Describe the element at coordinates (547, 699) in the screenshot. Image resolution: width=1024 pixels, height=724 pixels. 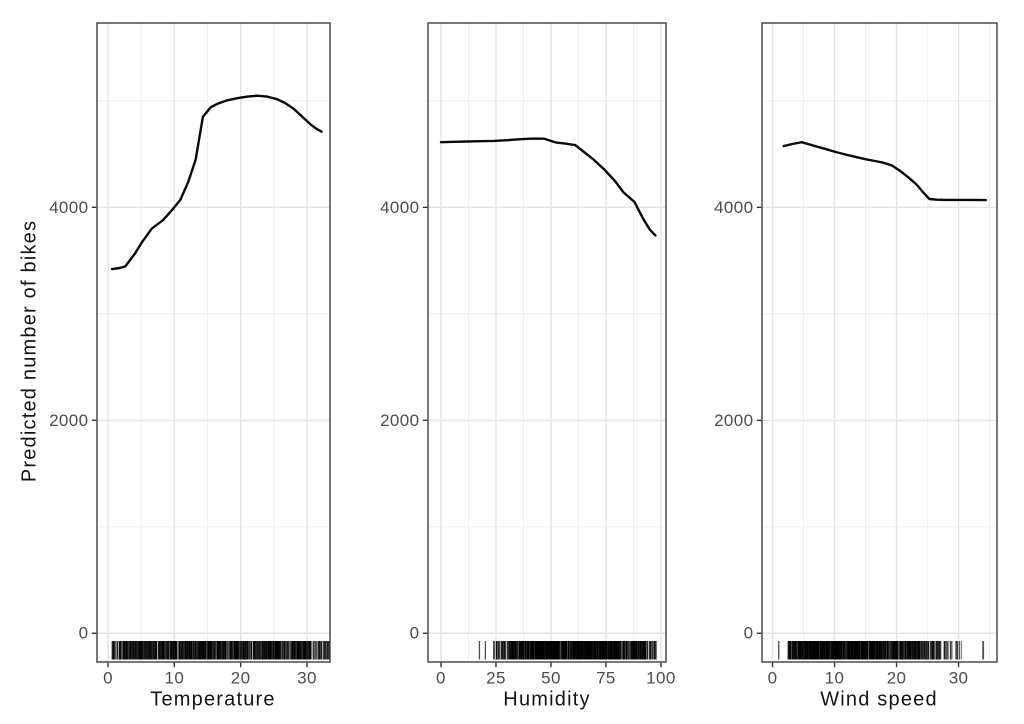
I see `x-axis-title-humidity: Humidity` at that location.